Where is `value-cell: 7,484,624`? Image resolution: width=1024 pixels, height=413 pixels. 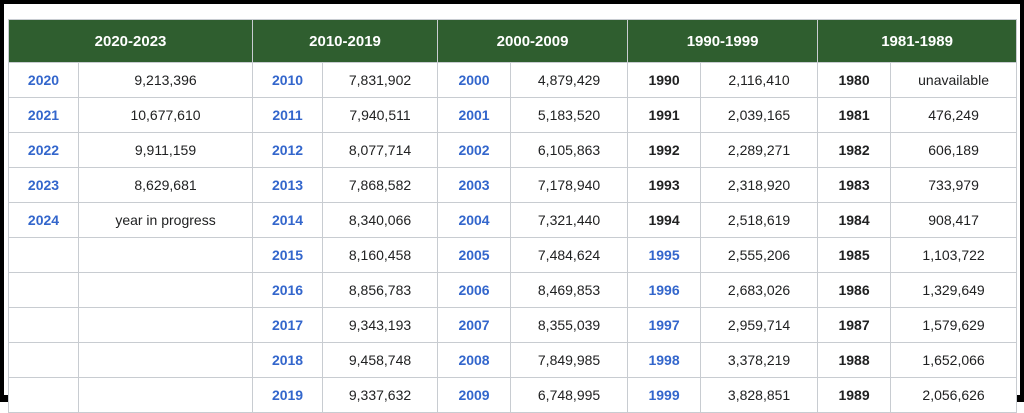 value-cell: 7,484,624 is located at coordinates (569, 255).